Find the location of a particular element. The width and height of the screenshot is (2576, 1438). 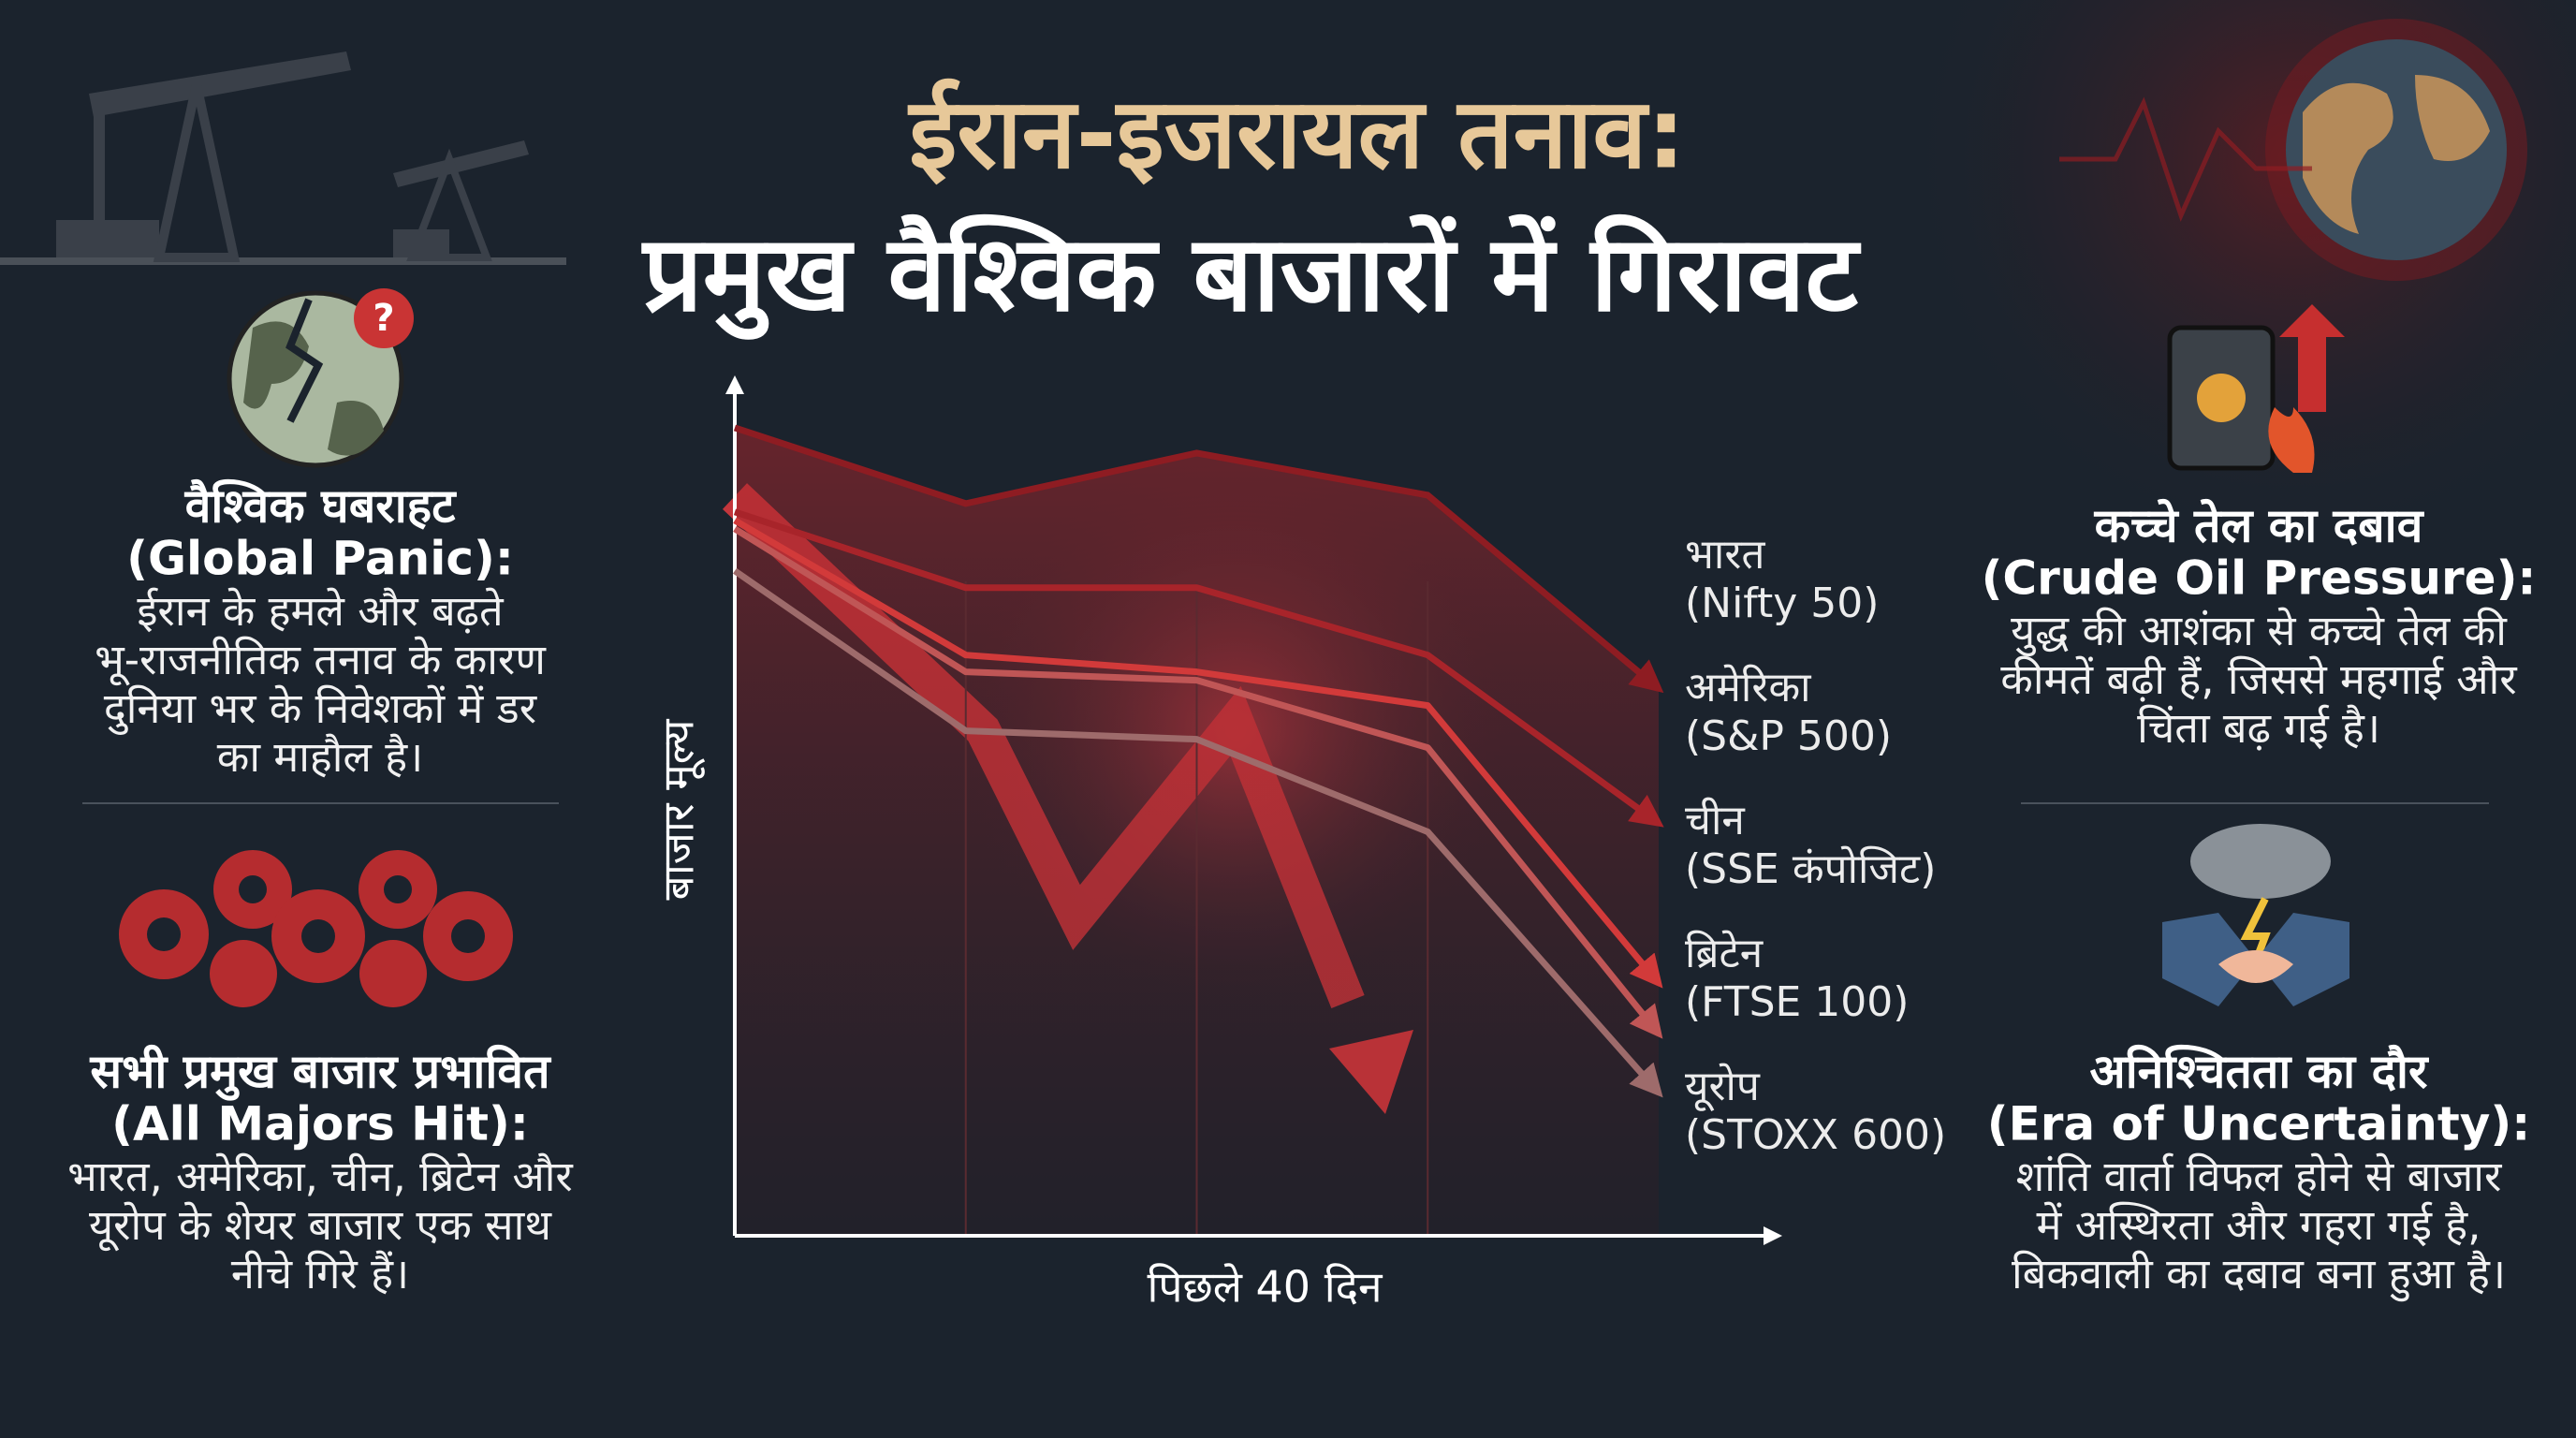

panel-text: भू-राजनीतिक तनाव के कारण is located at coordinates (321, 660).